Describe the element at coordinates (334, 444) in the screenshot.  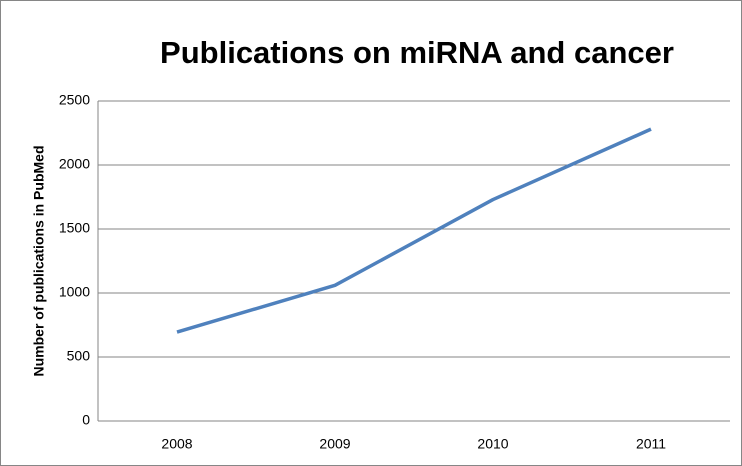
I see `x-tick-label: 2009` at that location.